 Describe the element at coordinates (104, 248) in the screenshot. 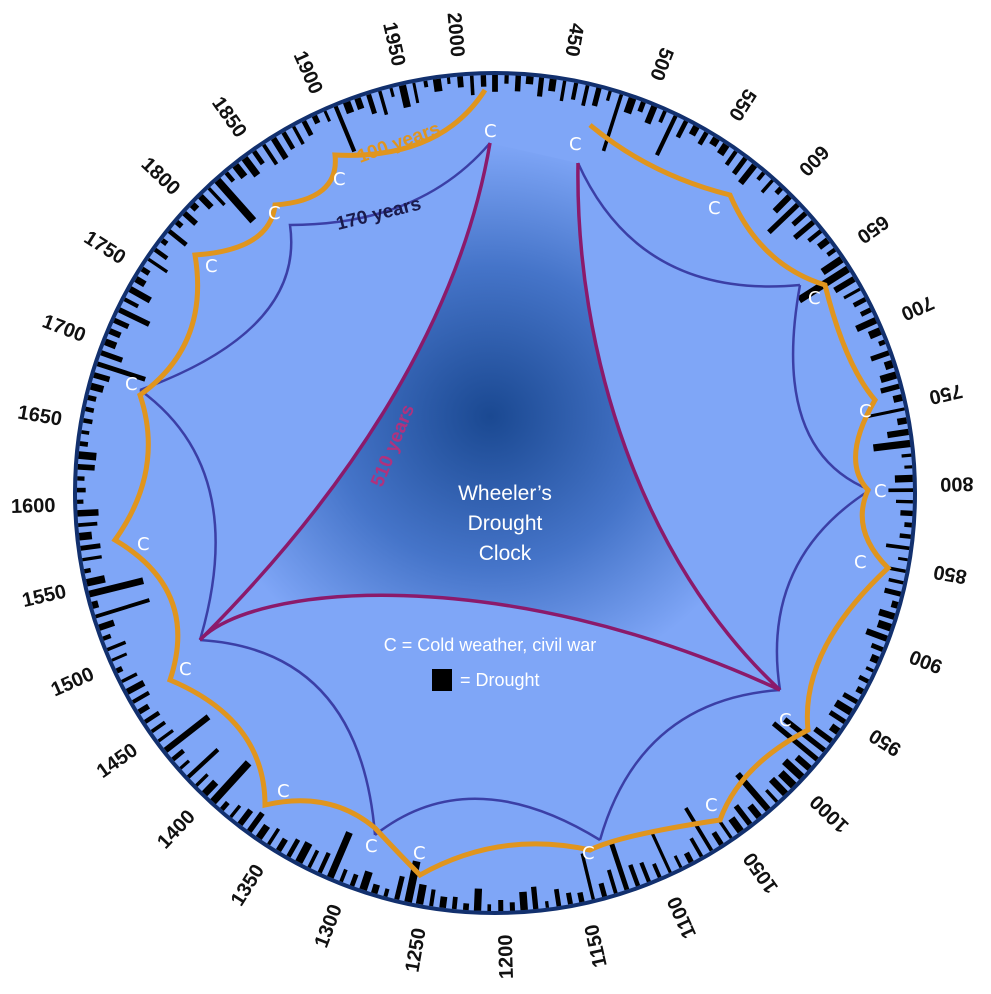

I see `year-label: 1750` at that location.